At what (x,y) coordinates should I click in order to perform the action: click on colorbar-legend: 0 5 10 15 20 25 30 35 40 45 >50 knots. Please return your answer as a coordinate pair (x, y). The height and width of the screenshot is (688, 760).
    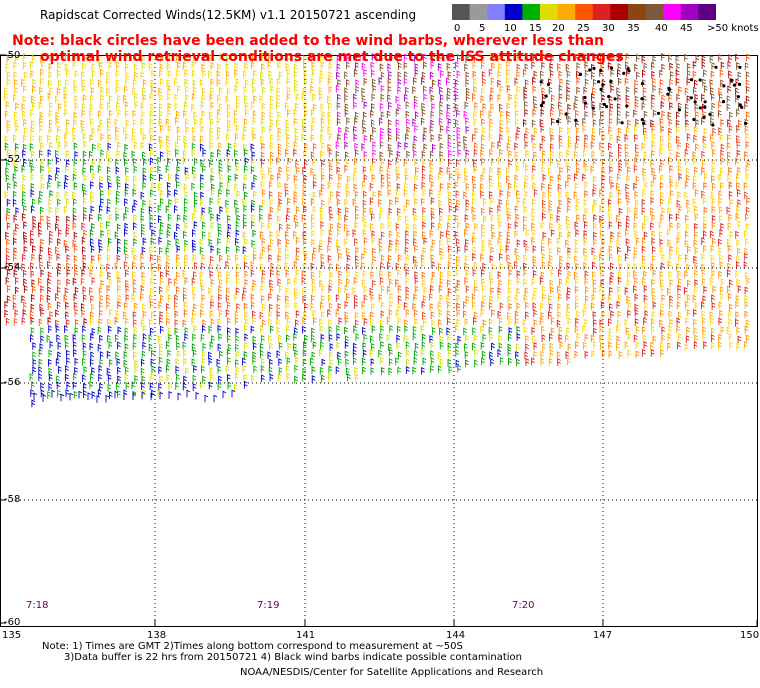
    Looking at the image, I should click on (605, 20).